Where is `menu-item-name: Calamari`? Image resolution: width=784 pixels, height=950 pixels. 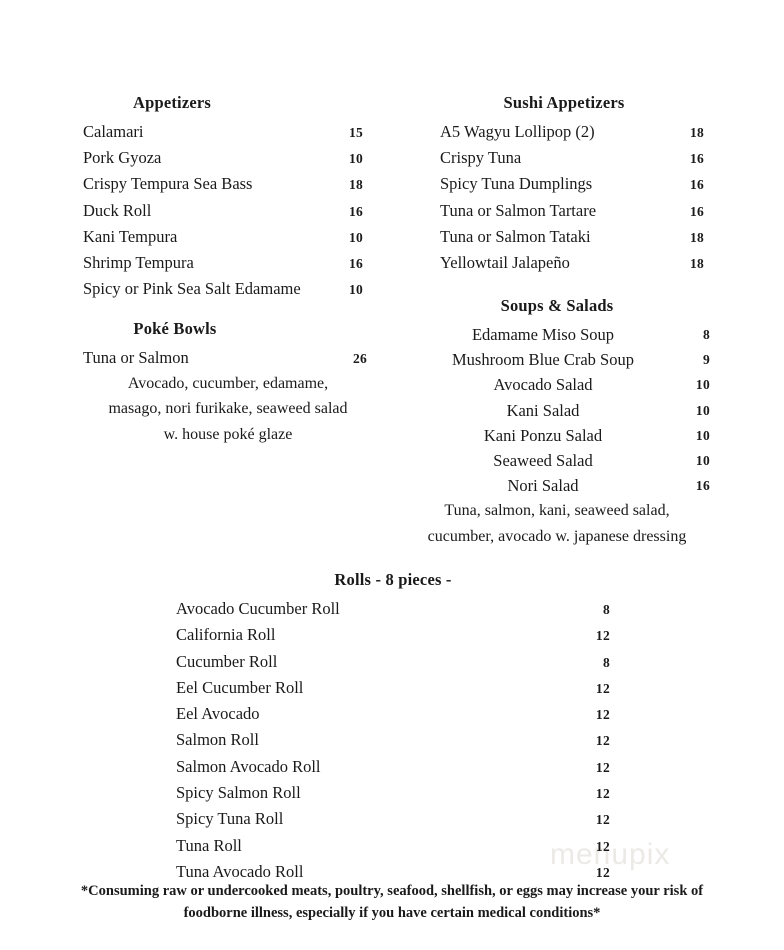
menu-item-name: Calamari is located at coordinates (113, 131).